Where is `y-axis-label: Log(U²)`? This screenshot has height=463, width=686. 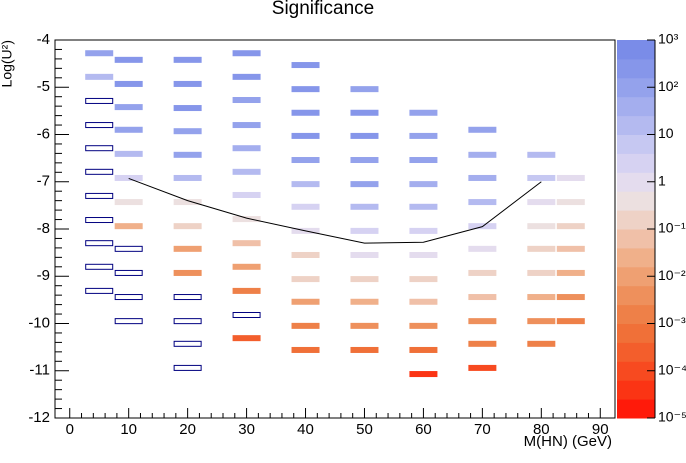 y-axis-label: Log(U²) is located at coordinates (7, 63).